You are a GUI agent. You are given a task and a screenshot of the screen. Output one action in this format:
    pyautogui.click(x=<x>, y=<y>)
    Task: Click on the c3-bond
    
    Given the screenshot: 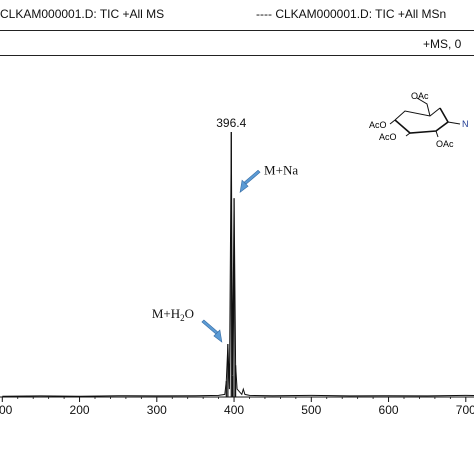 What is the action you would take?
    pyautogui.click(x=408, y=134)
    